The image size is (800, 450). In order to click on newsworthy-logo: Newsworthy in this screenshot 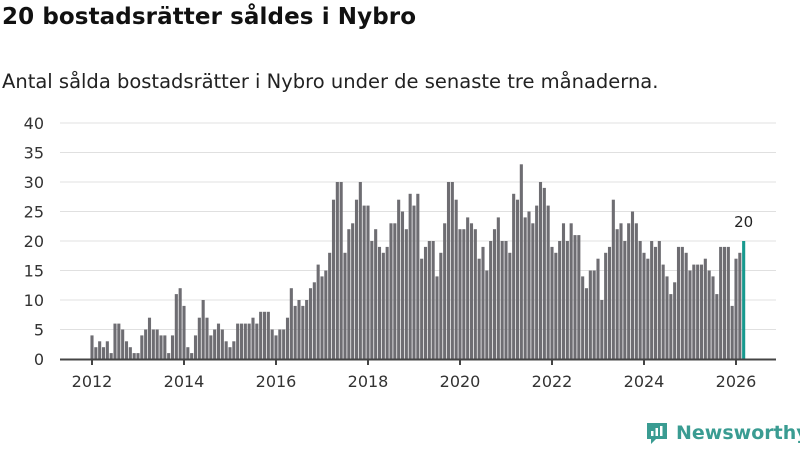, I will do `click(722, 433)`.